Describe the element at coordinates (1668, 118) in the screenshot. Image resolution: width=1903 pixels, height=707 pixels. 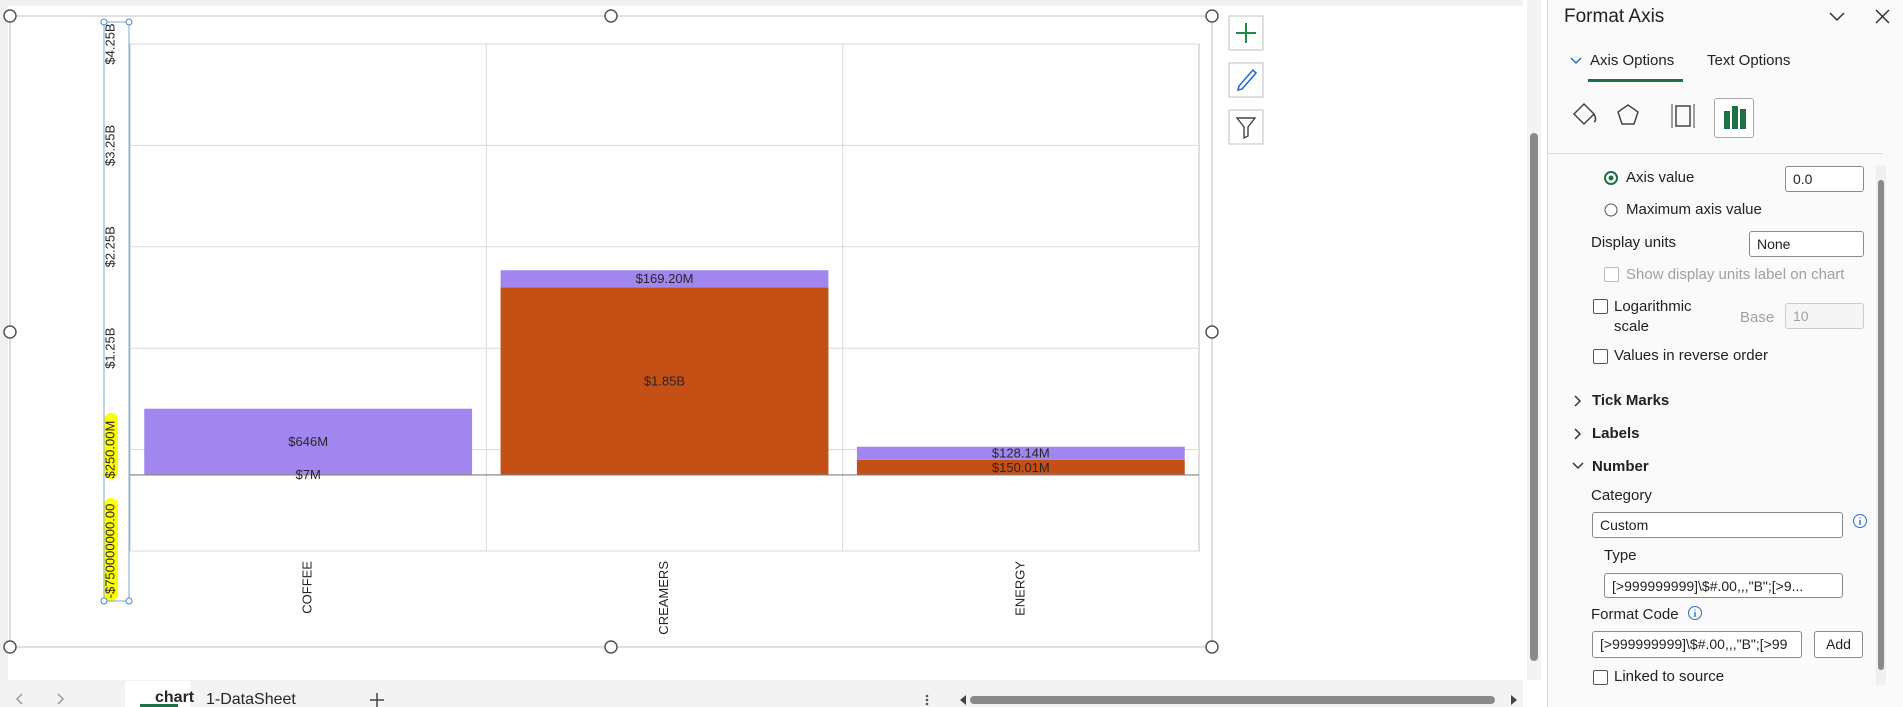
I see `option-icons` at that location.